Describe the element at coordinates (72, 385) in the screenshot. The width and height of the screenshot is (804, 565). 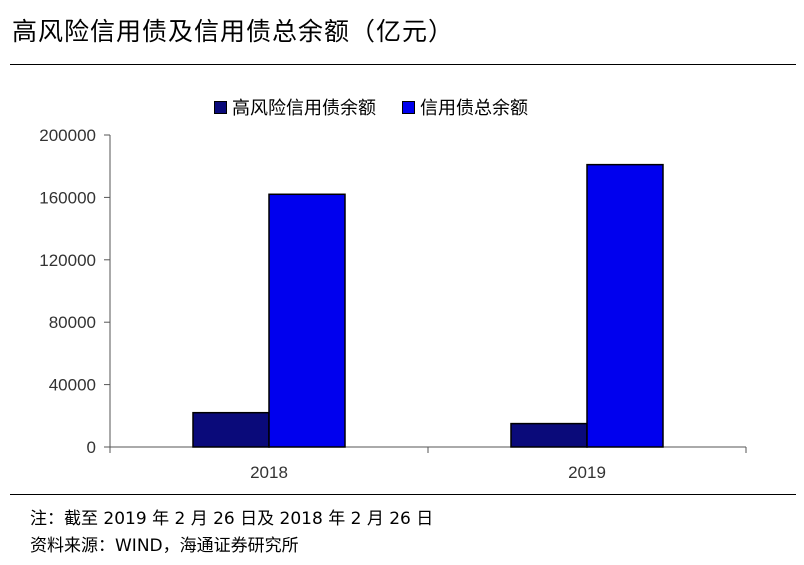
I see `y-tick-label: 40000` at that location.